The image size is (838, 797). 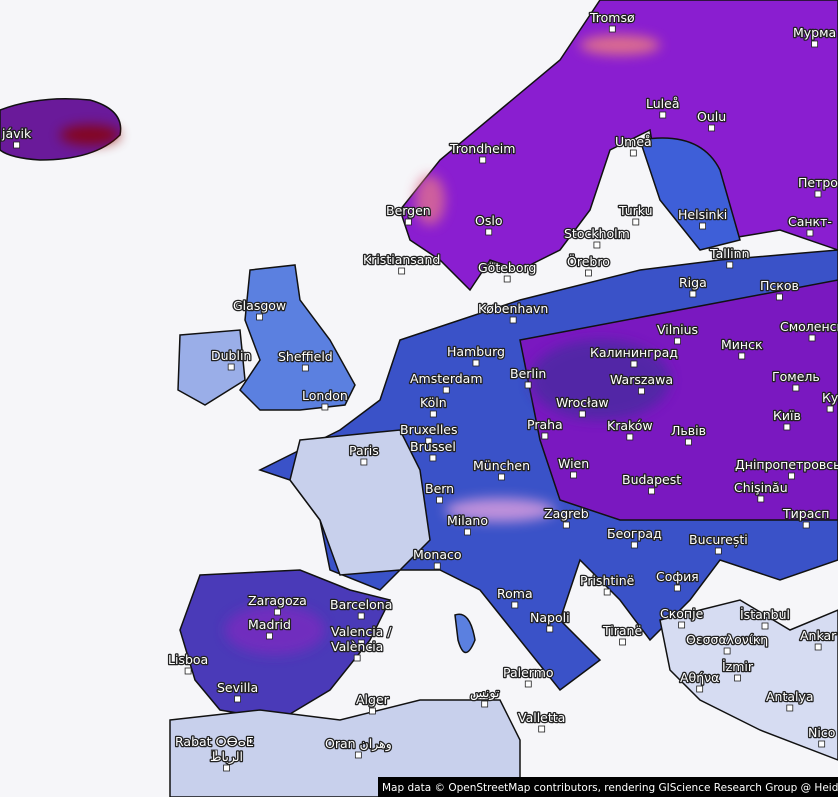 What do you see at coordinates (488, 220) in the screenshot?
I see `city-label: Oslo` at bounding box center [488, 220].